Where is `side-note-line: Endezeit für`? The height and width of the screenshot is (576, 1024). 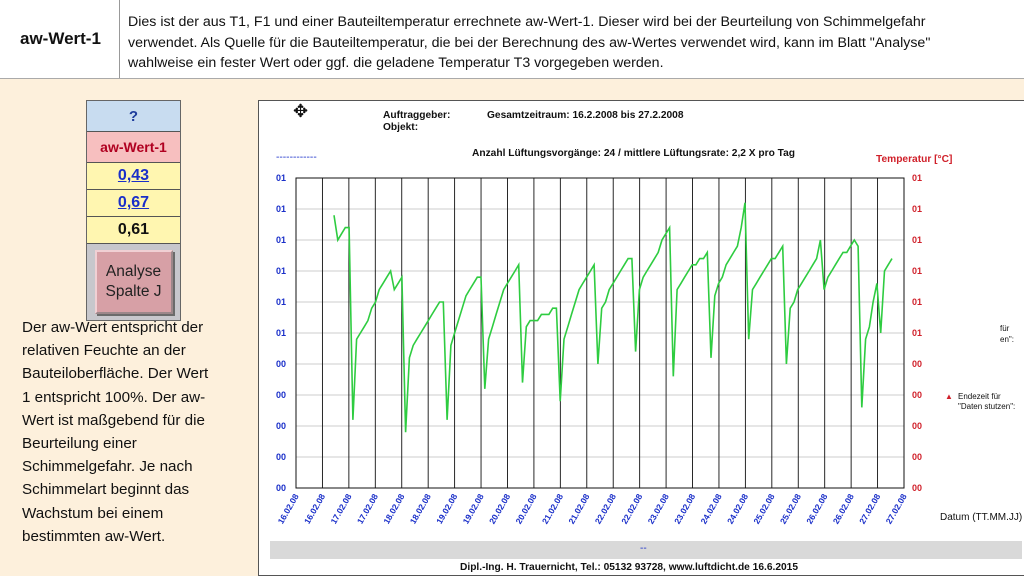 side-note-line: Endezeit für is located at coordinates (979, 396).